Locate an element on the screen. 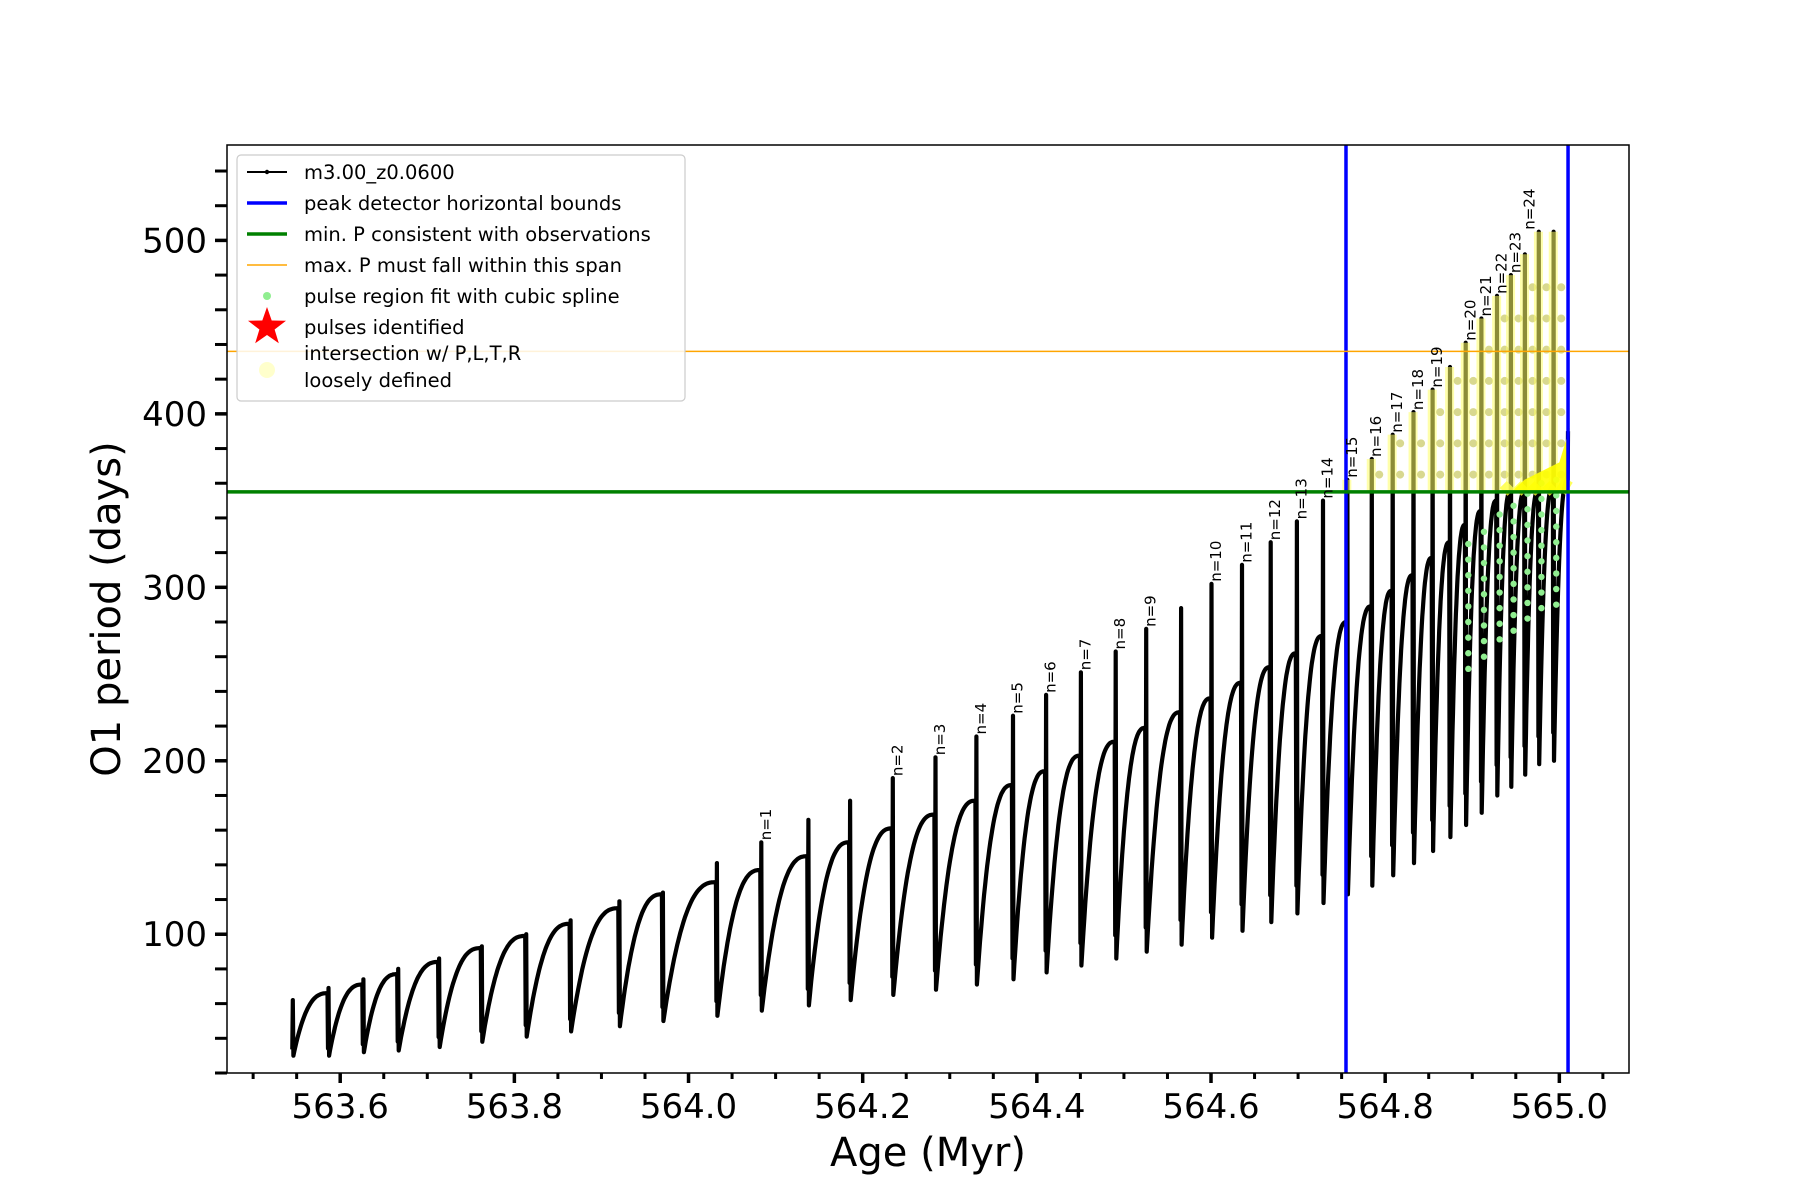  x-tick-label: 564.6 is located at coordinates (1210, 1107).